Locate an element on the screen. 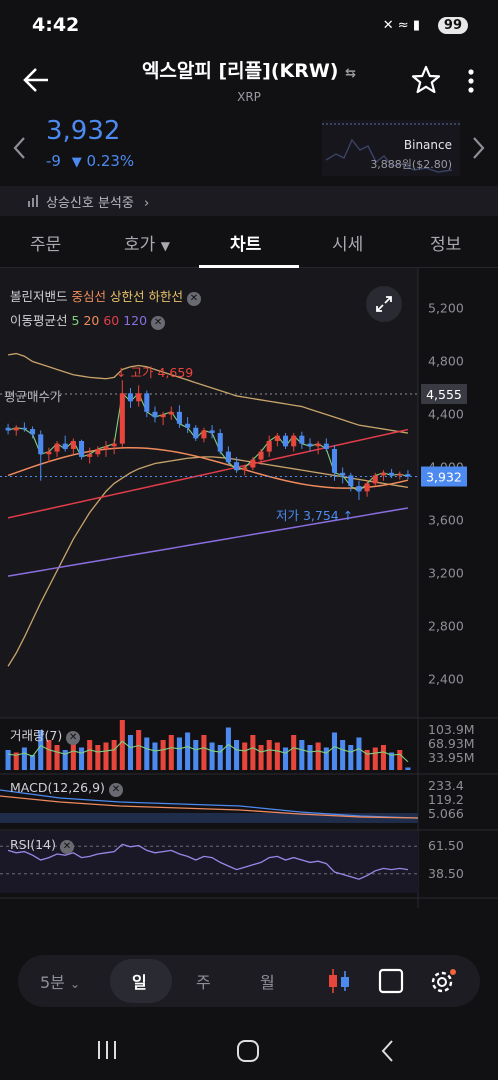 This screenshot has height=1080, width=498. home-icon is located at coordinates (248, 1051).